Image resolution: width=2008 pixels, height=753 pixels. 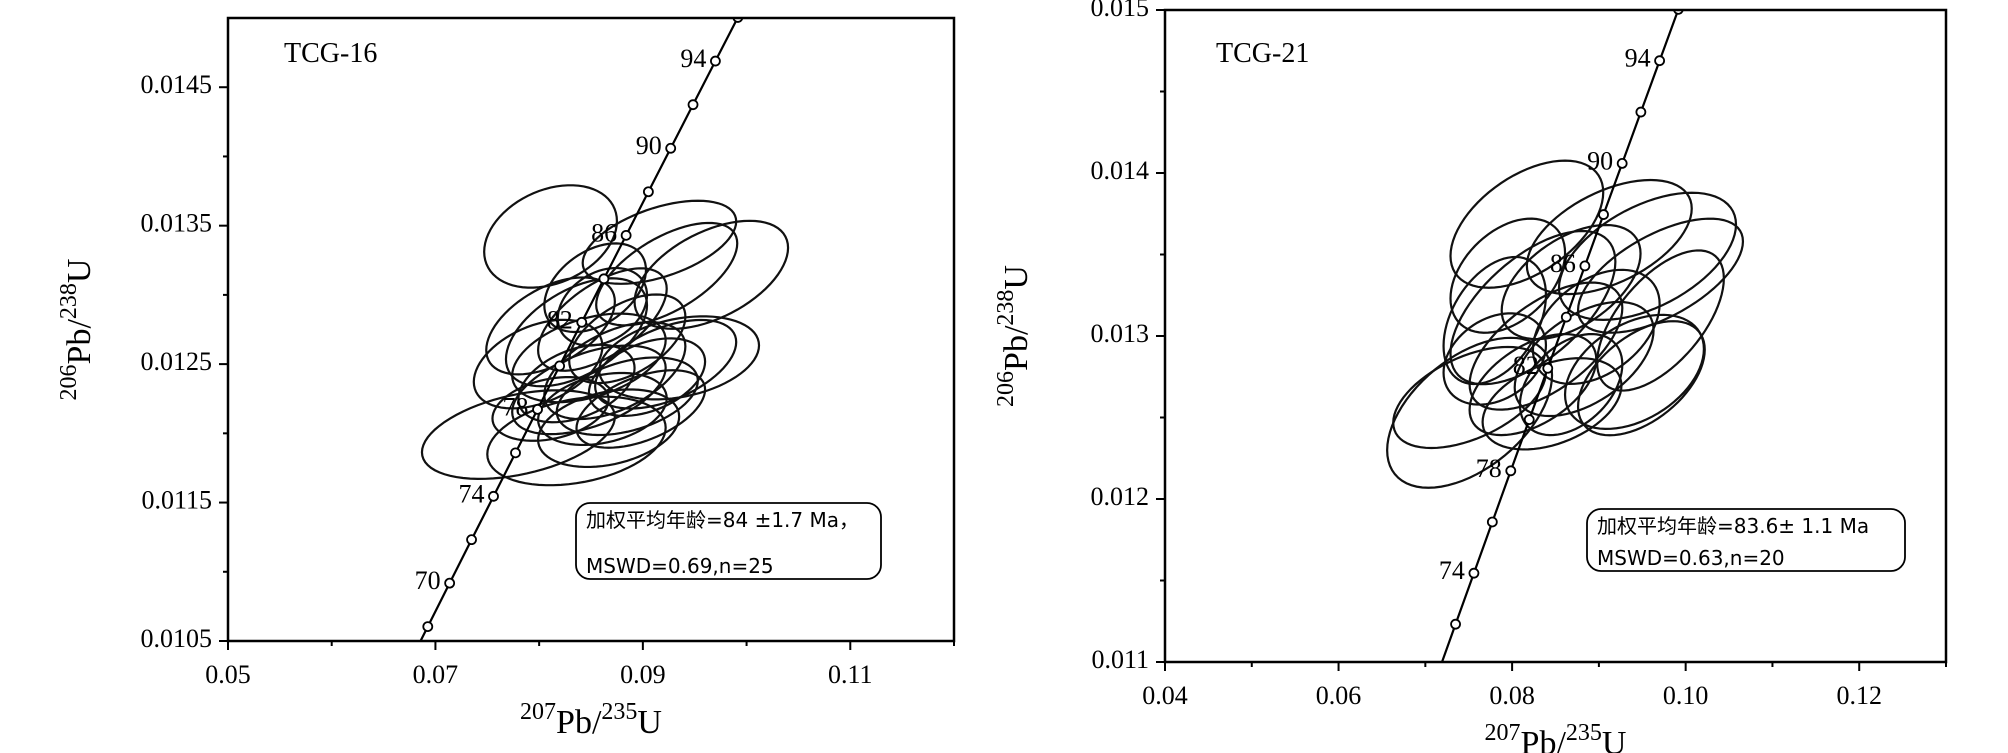 I want to click on age-label: 70, so click(x=428, y=580).